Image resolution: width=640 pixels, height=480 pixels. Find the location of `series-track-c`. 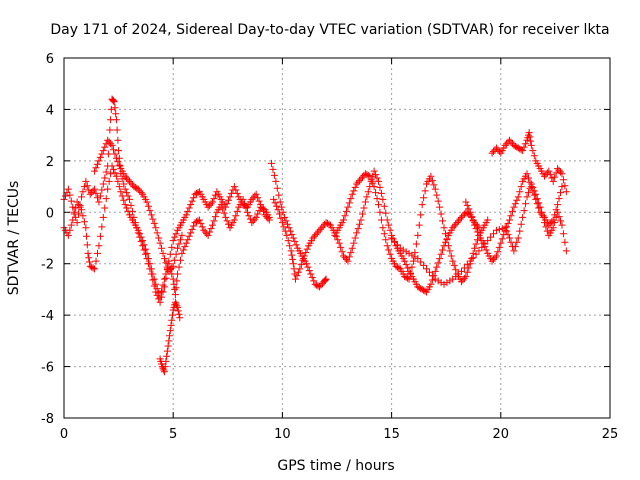

series-track-c is located at coordinates (138, 205).